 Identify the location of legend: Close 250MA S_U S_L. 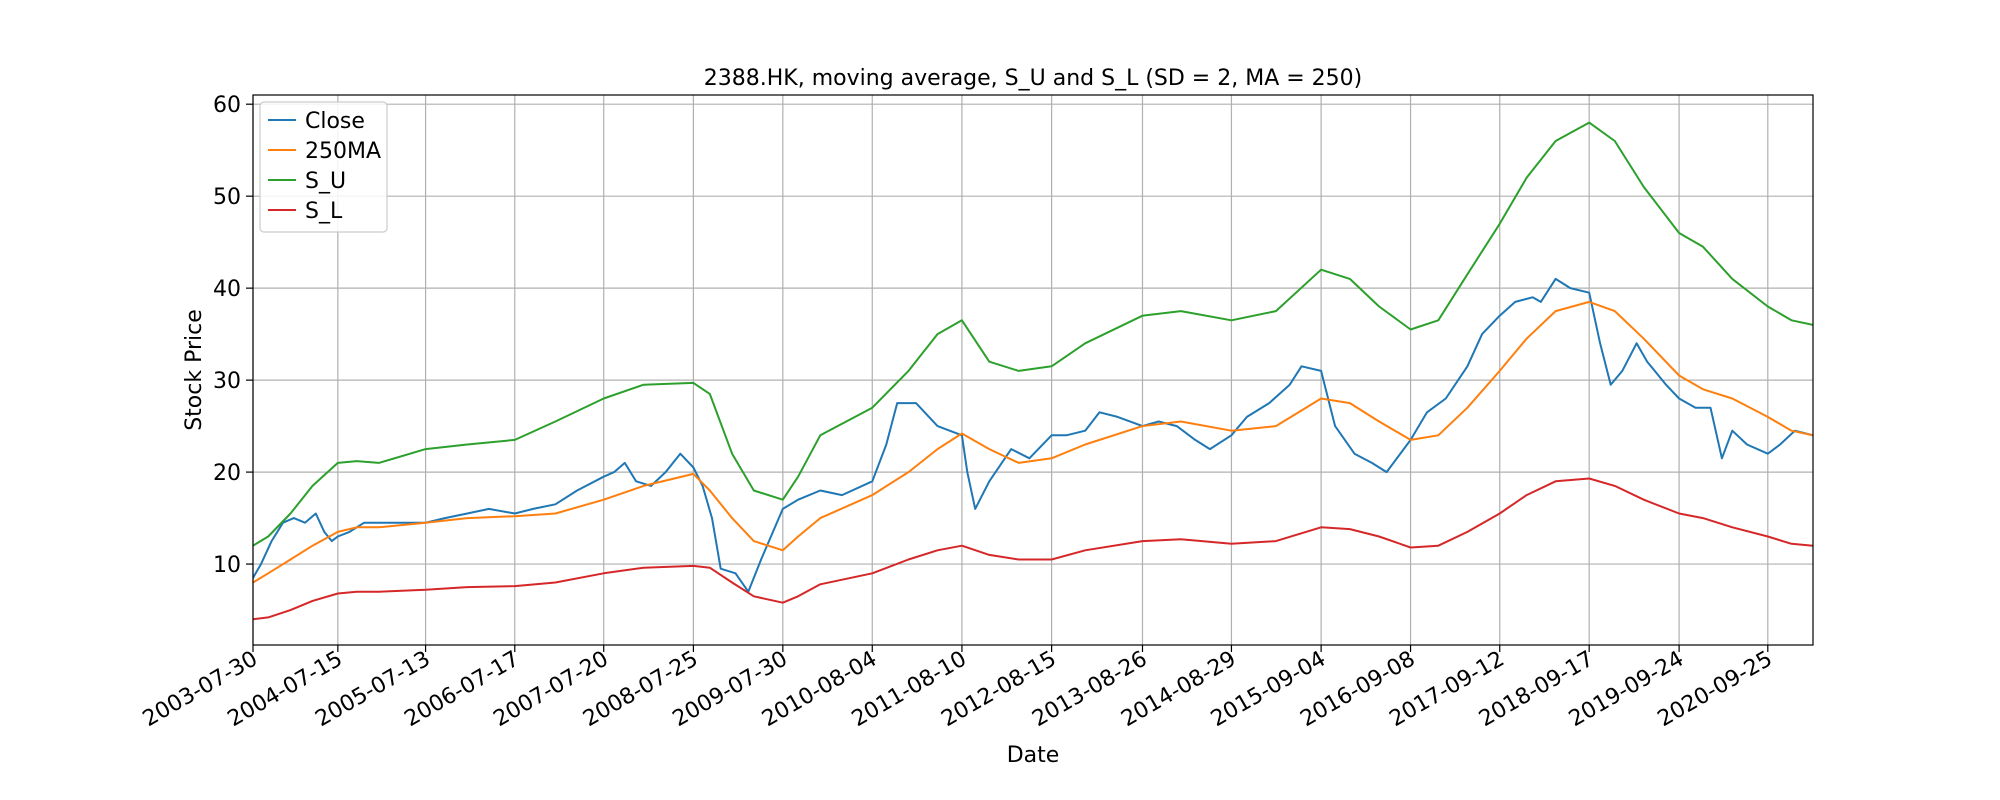
(323, 167).